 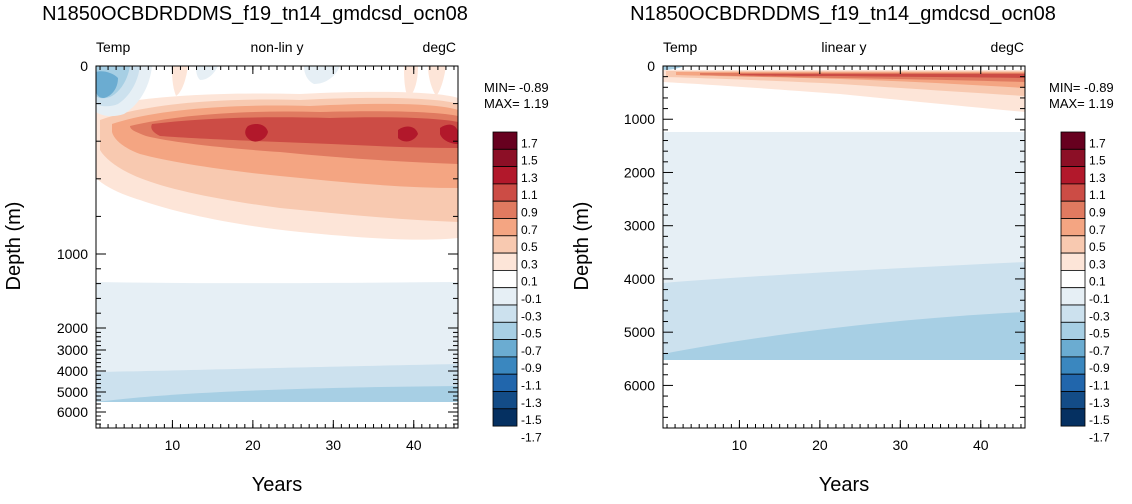 I want to click on x-axis-label: Years, so click(x=277, y=485).